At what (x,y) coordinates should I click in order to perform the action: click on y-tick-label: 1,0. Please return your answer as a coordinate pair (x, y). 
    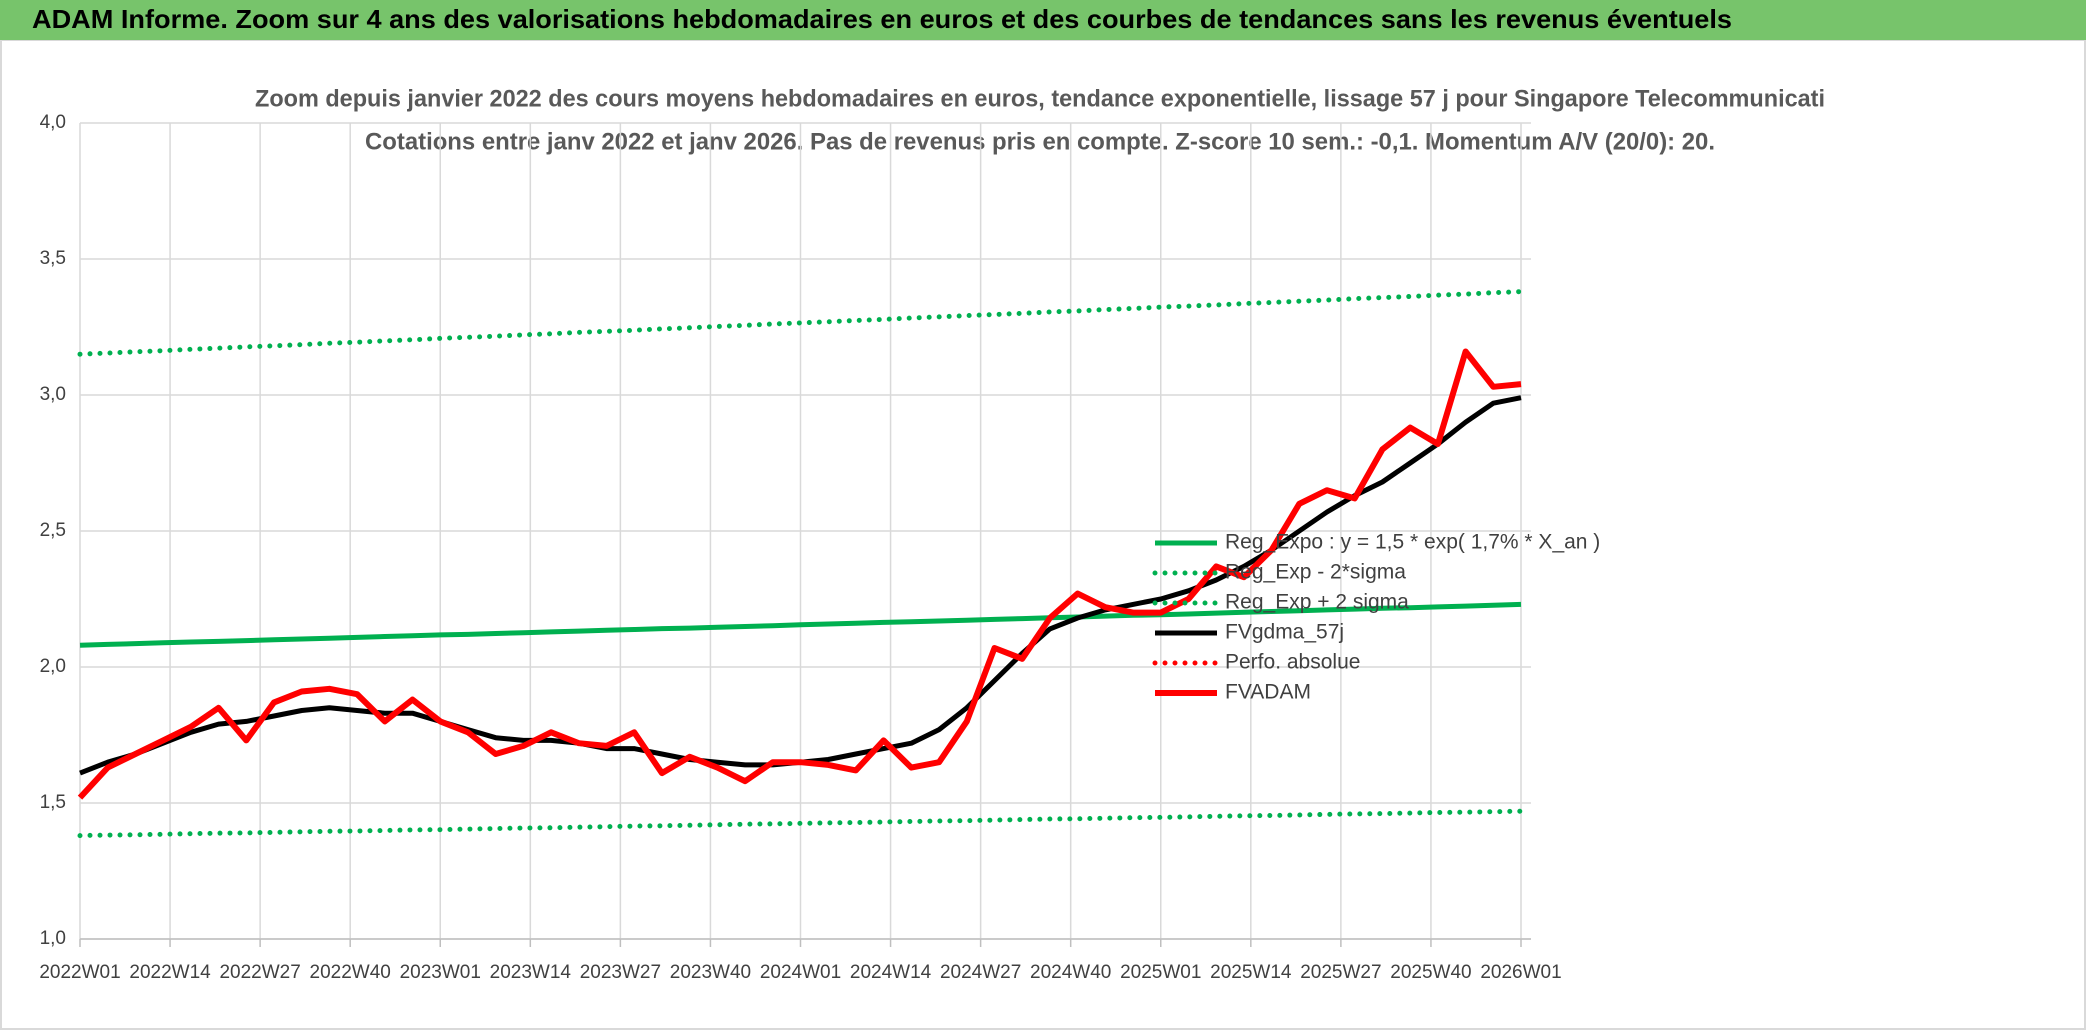
    Looking at the image, I should click on (53, 938).